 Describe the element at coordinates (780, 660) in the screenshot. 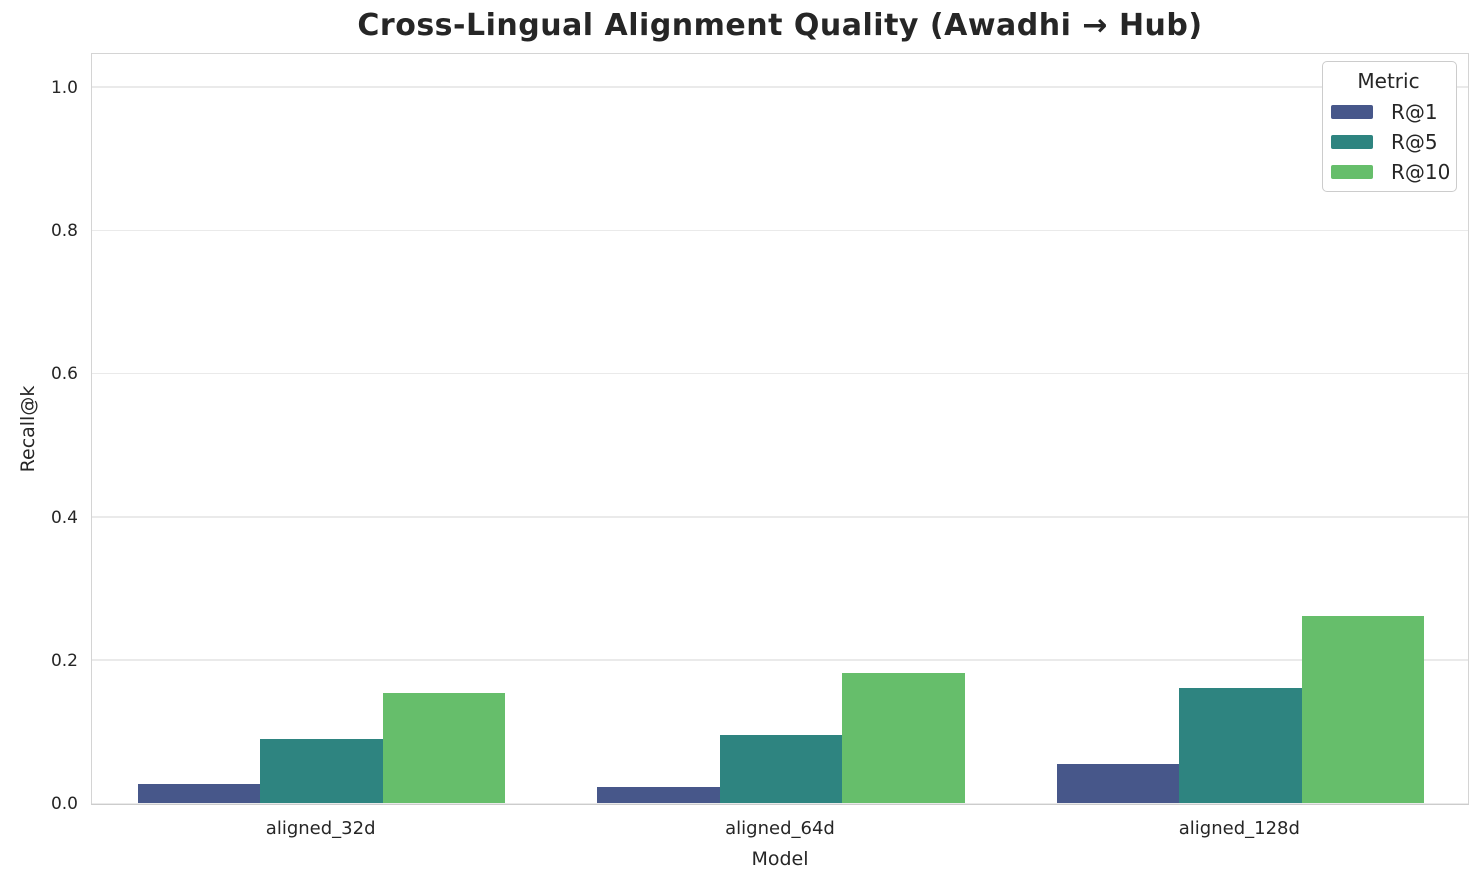

I see `gridline-0.2` at that location.